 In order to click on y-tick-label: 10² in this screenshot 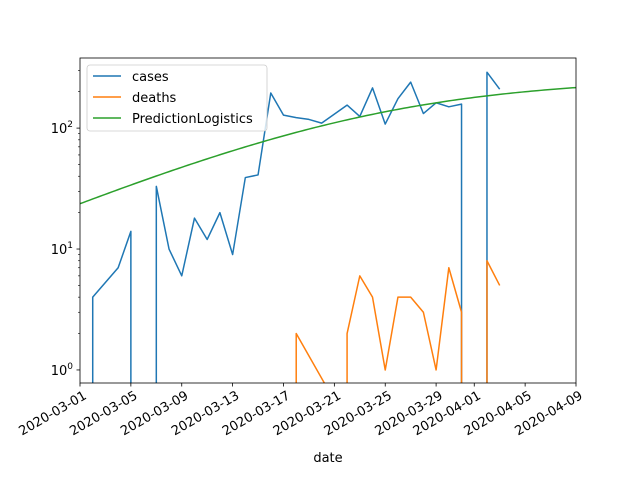, I will do `click(62, 128)`.